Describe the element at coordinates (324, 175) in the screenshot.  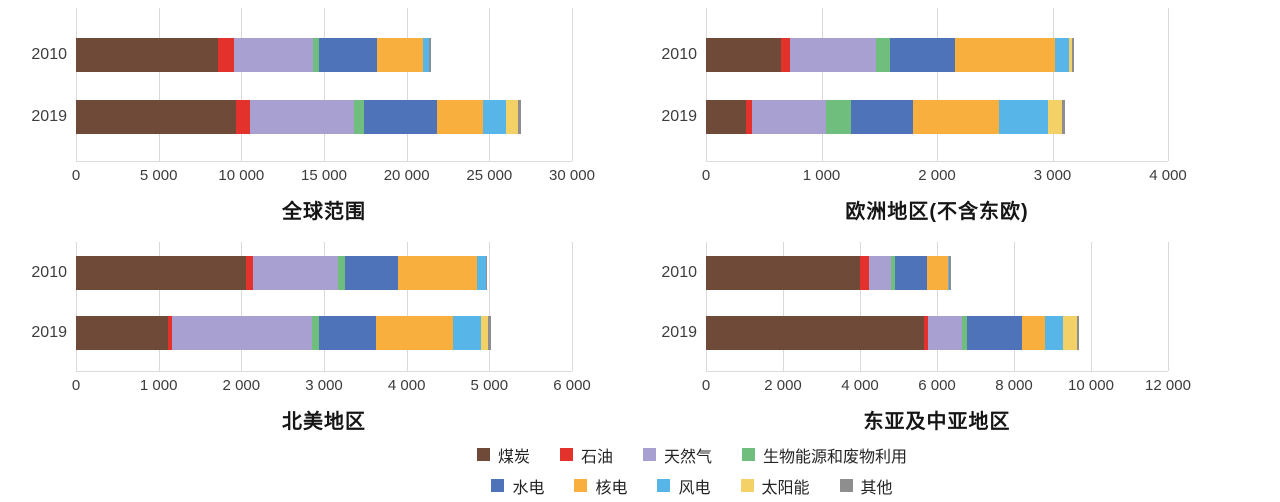
I see `axis-tick-label: 15 000` at that location.